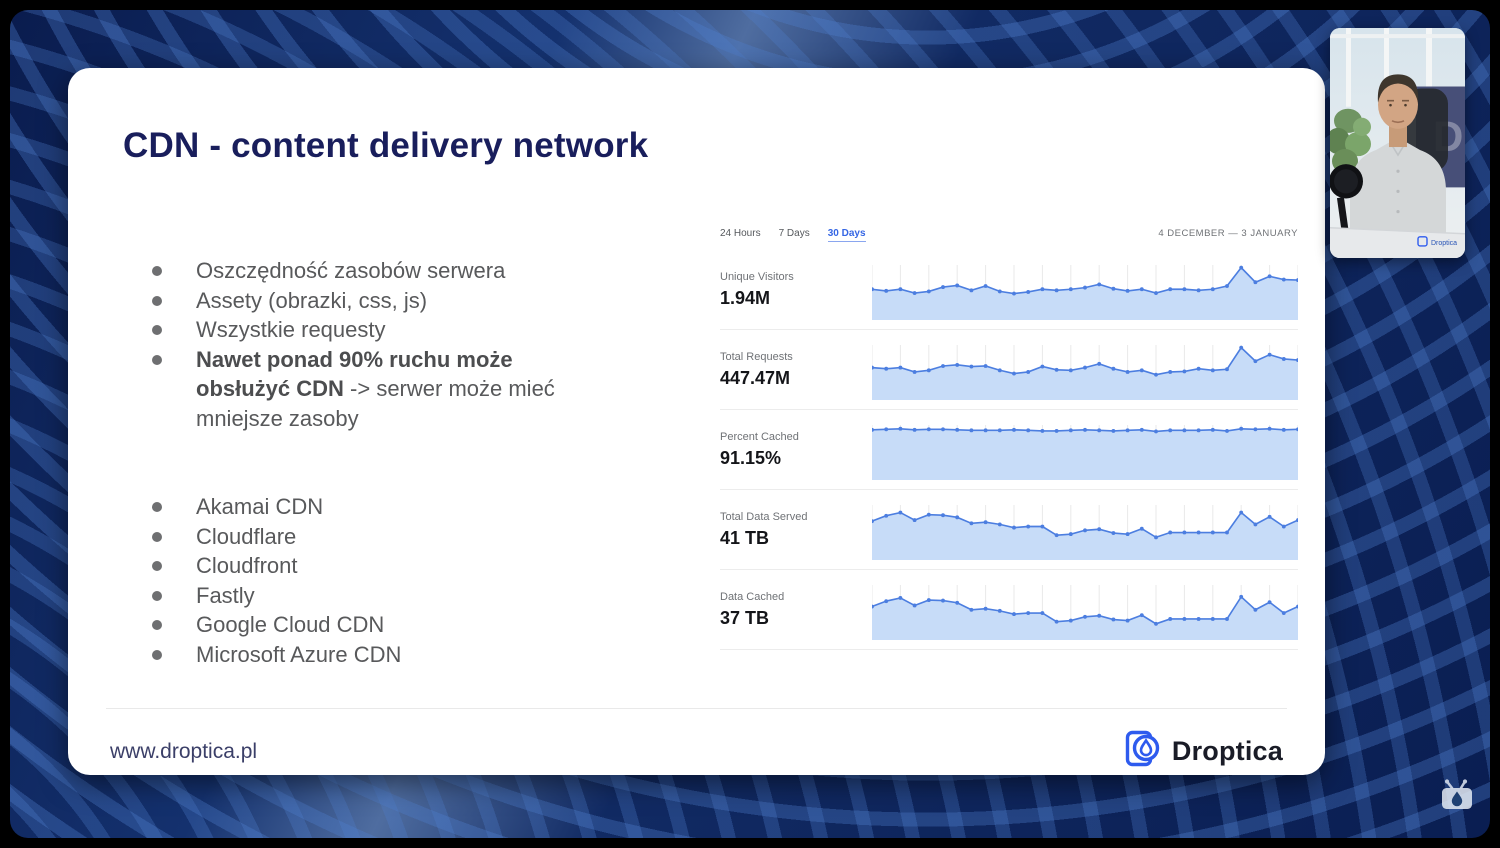 The height and width of the screenshot is (848, 1500). What do you see at coordinates (1227, 751) in the screenshot?
I see `brand-name: Droptica` at bounding box center [1227, 751].